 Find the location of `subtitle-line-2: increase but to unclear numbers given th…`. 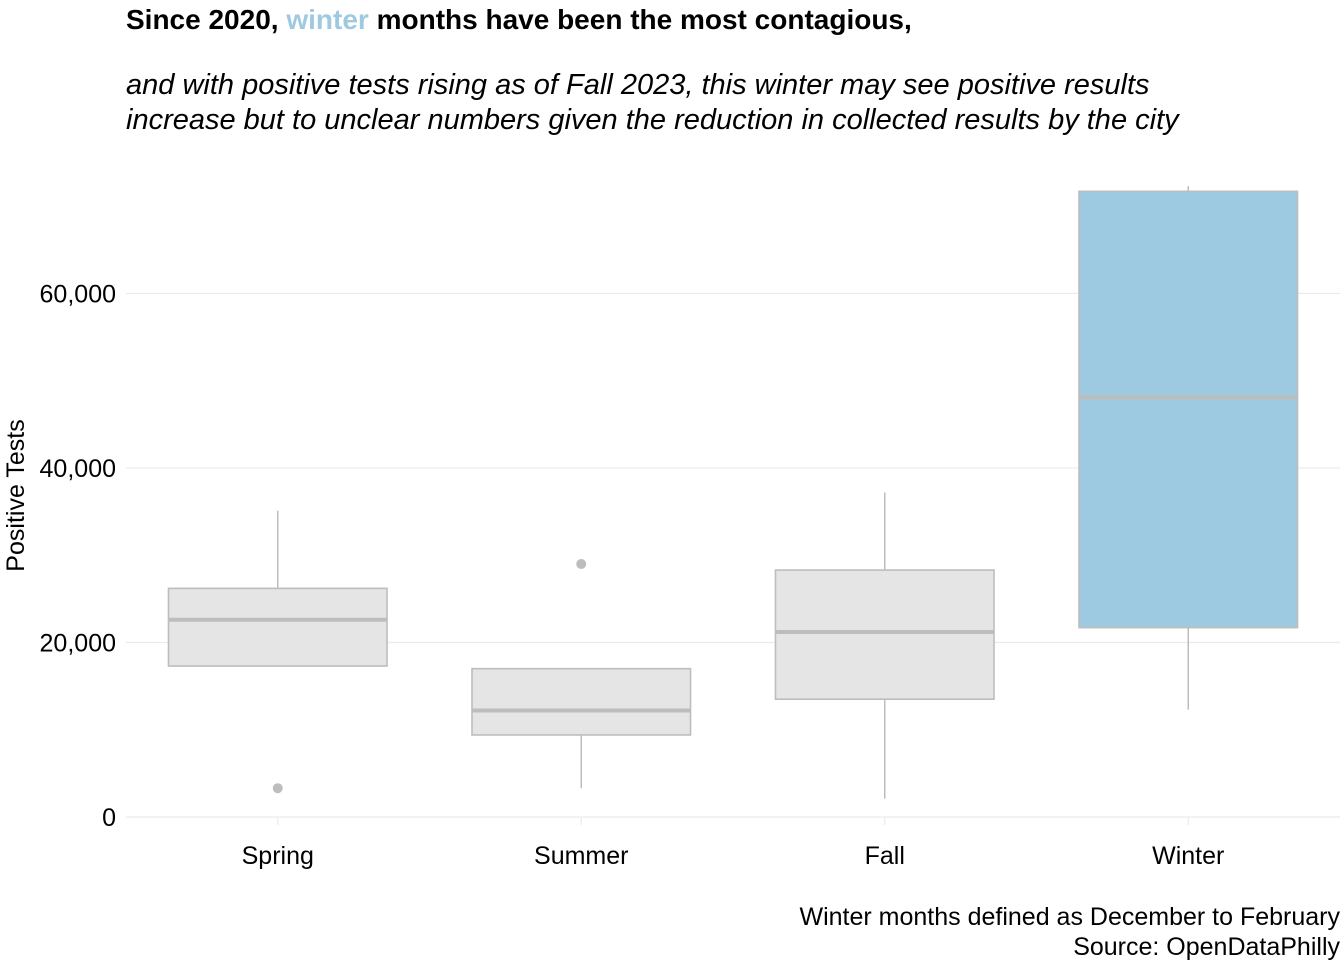

subtitle-line-2: increase but to unclear numbers given th… is located at coordinates (652, 120).